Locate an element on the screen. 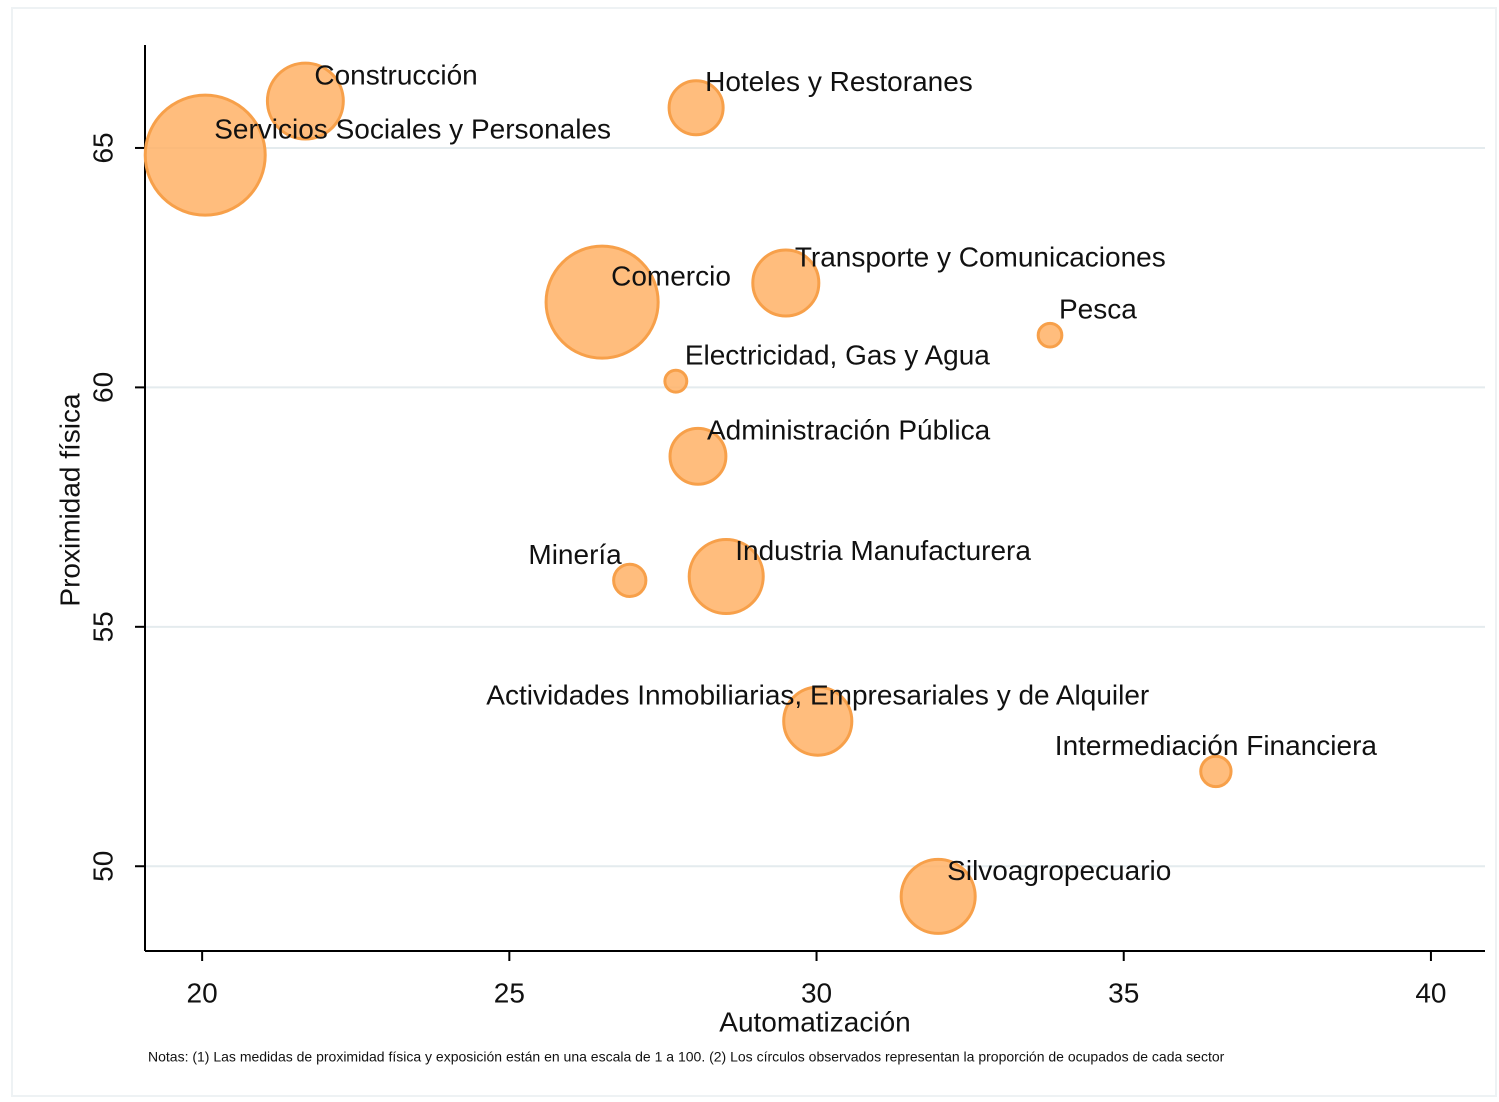 This screenshot has width=1499, height=1102. point-label: Administración Pública is located at coordinates (849, 430).